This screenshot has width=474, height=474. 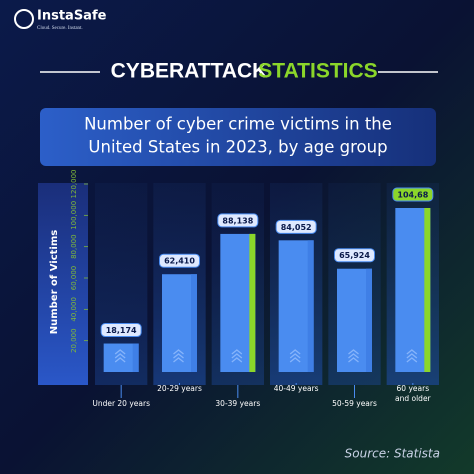 I want to click on x-tick-label: Under 20 years, so click(x=121, y=403).